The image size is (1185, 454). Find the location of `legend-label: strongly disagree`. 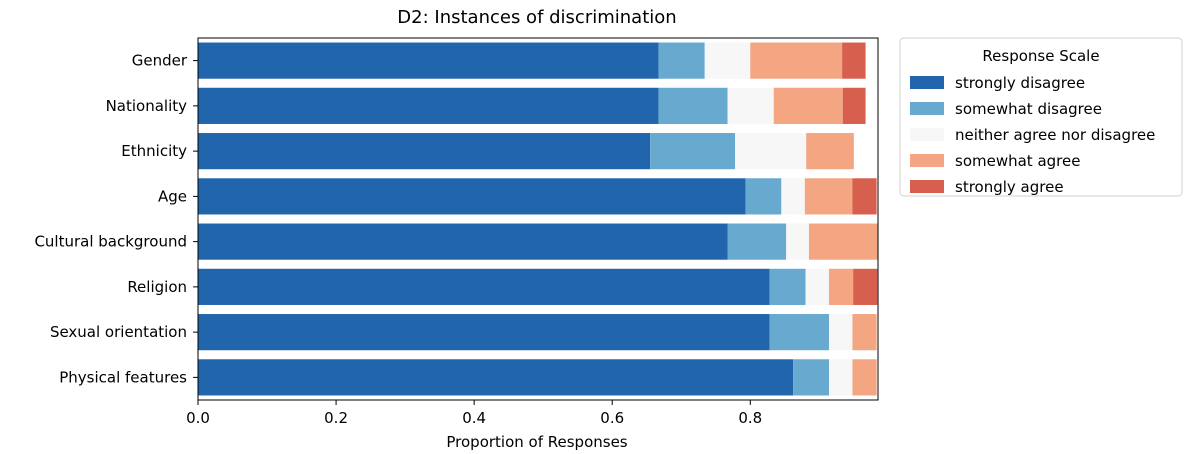

legend-label: strongly disagree is located at coordinates (1020, 83).